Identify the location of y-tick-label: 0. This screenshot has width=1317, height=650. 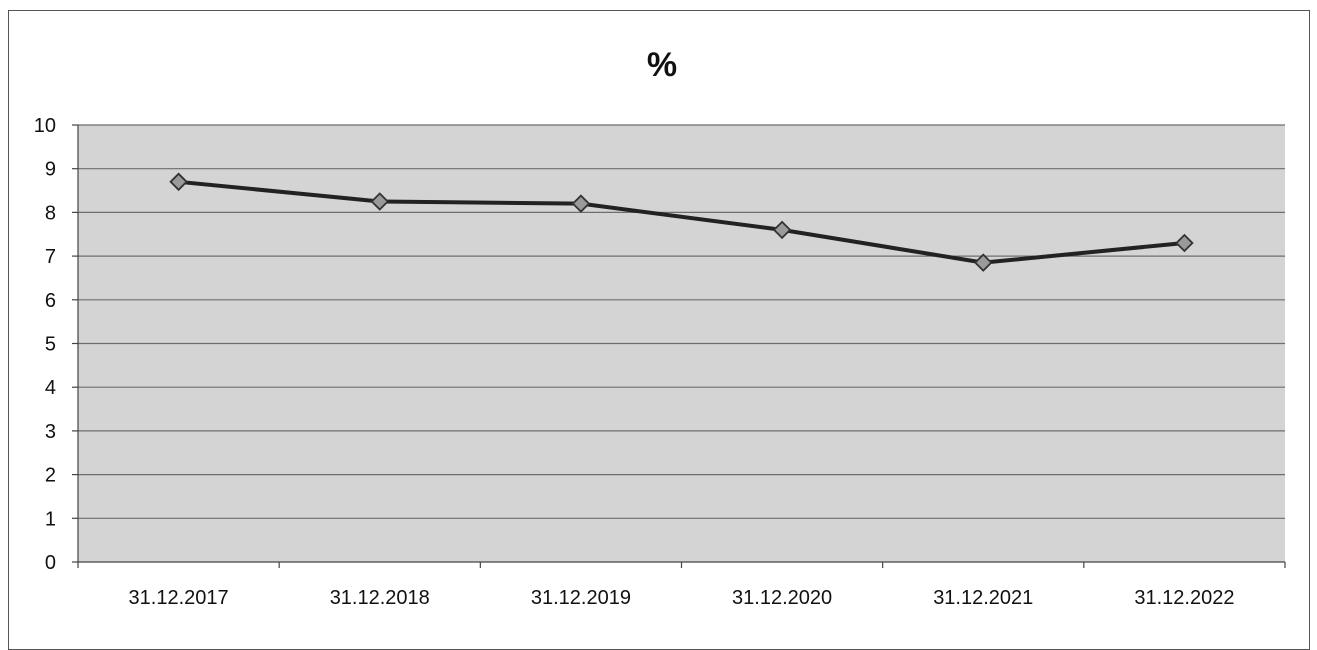
(50, 563).